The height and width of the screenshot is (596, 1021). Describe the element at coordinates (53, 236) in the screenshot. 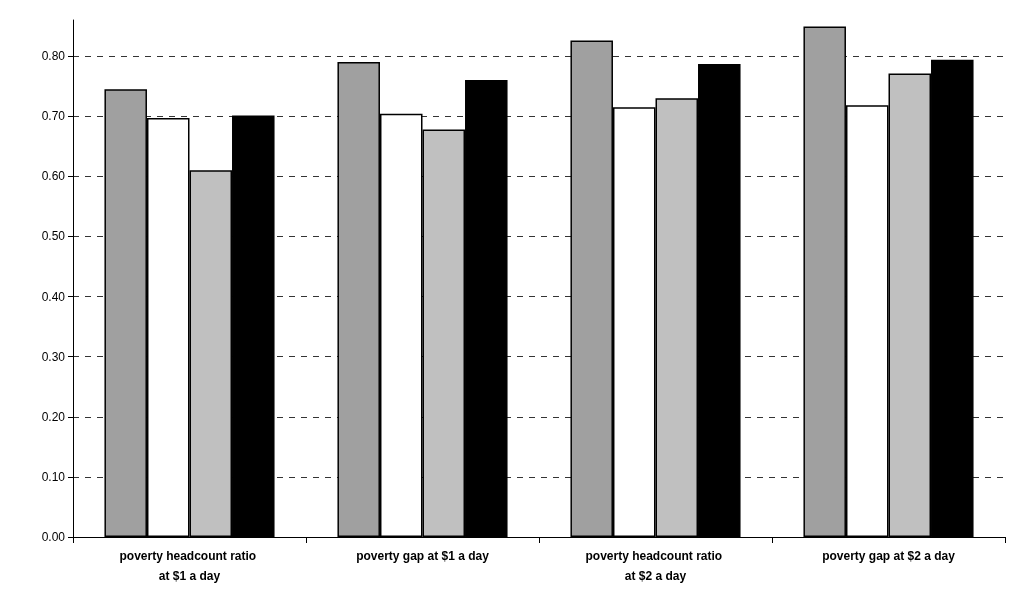

I see `y-tick-label: 0.50` at that location.